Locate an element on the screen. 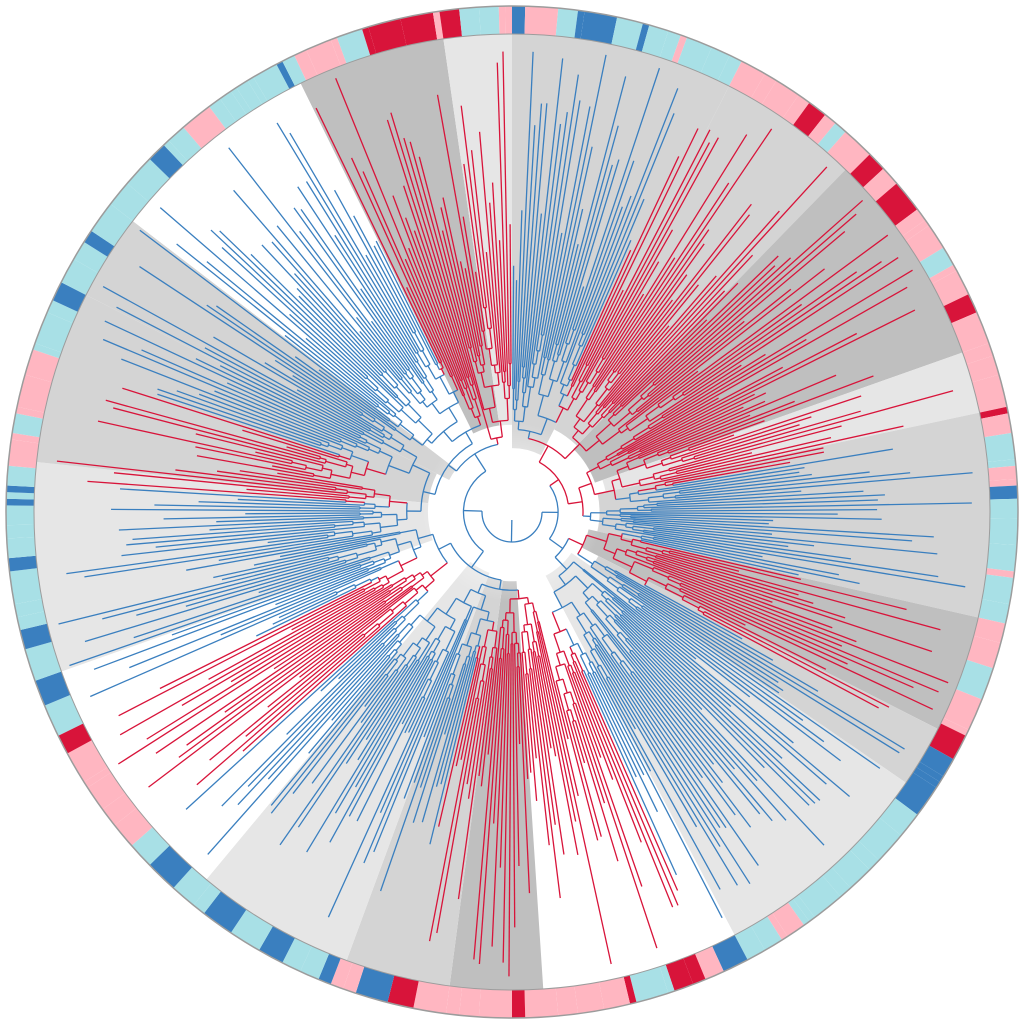  clade-sector is located at coordinates (477, 230).